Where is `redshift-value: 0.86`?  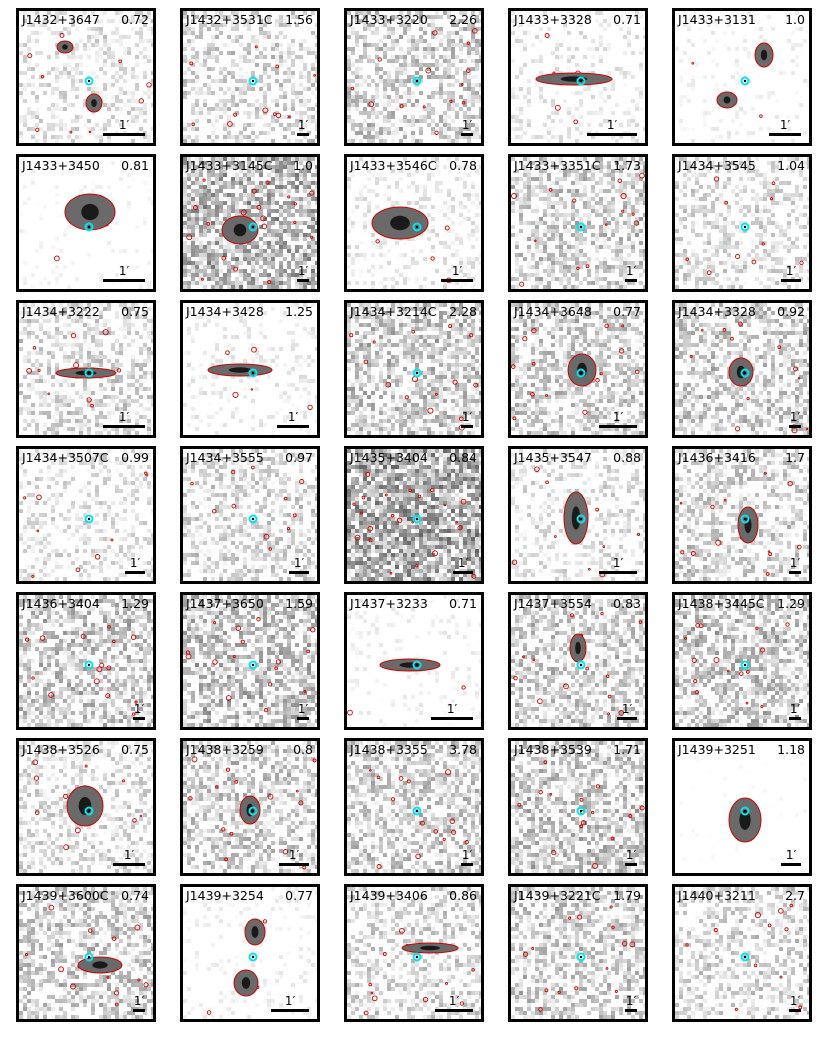 redshift-value: 0.86 is located at coordinates (463, 895).